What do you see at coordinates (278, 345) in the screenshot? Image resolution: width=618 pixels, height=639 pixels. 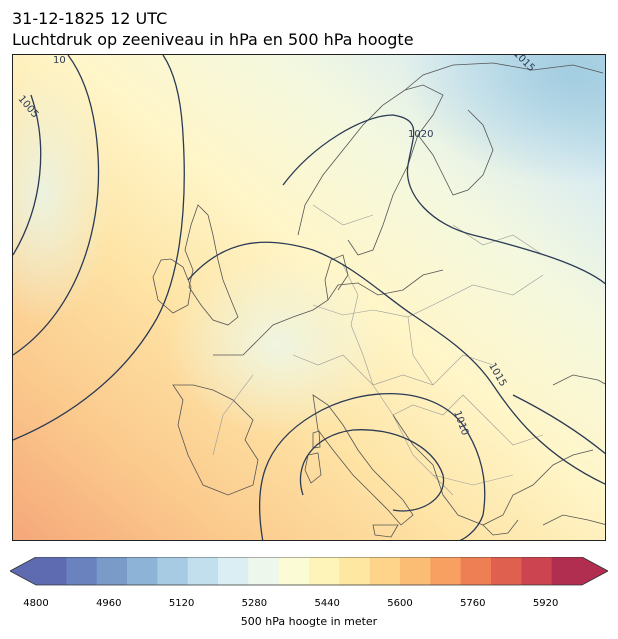 I see `height-field-trough` at bounding box center [278, 345].